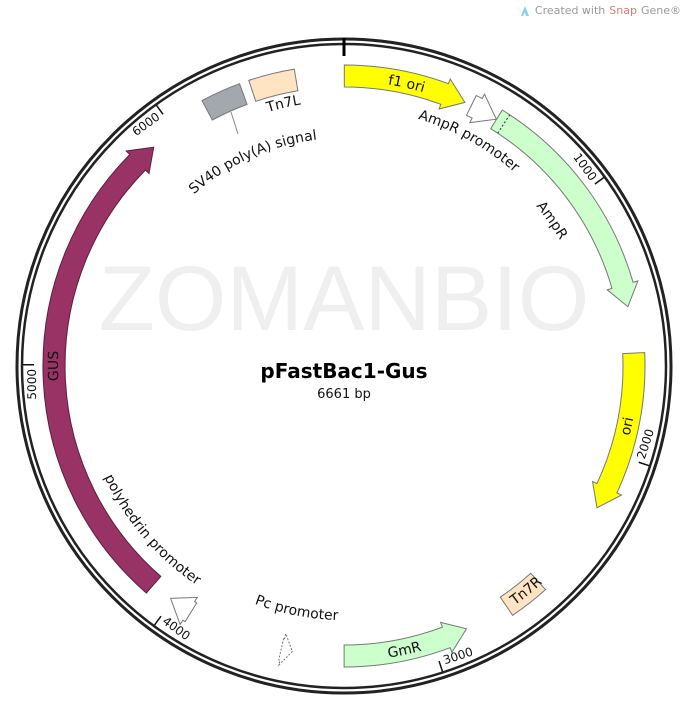  I want to click on snapgene-logo-icon, so click(524, 10).